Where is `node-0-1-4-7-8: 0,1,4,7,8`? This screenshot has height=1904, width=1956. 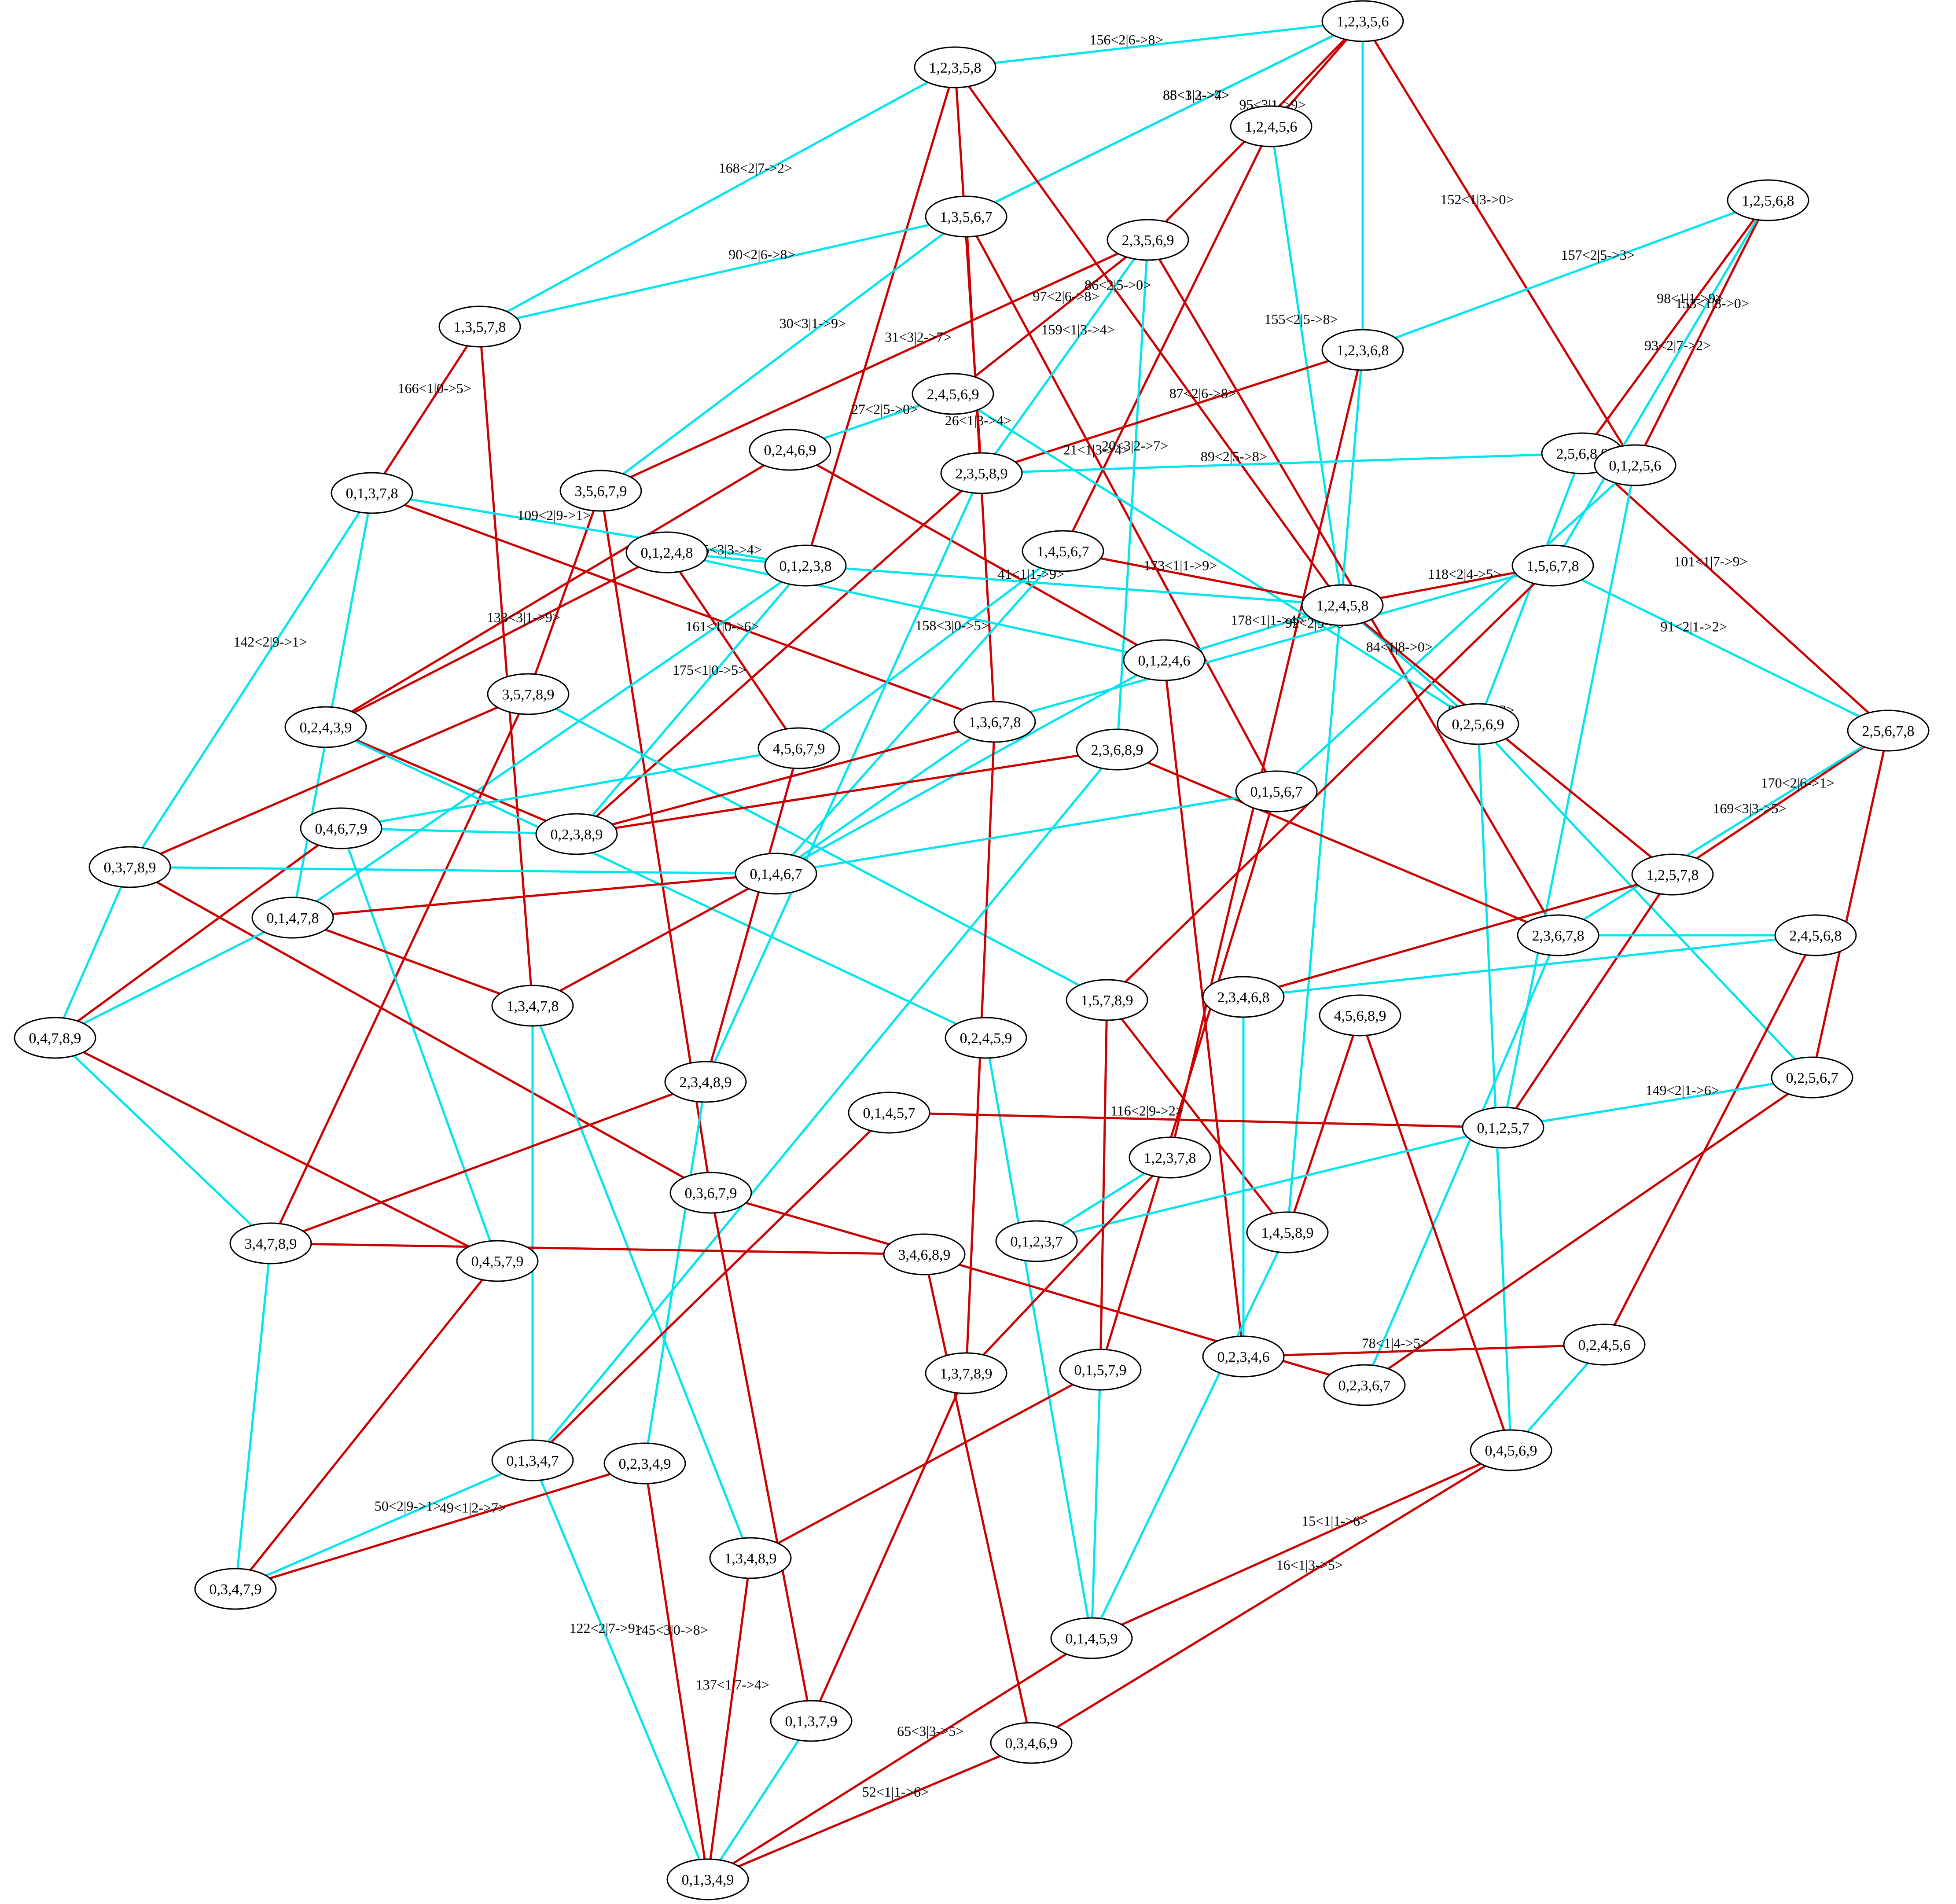 node-0-1-4-7-8: 0,1,4,7,8 is located at coordinates (292, 918).